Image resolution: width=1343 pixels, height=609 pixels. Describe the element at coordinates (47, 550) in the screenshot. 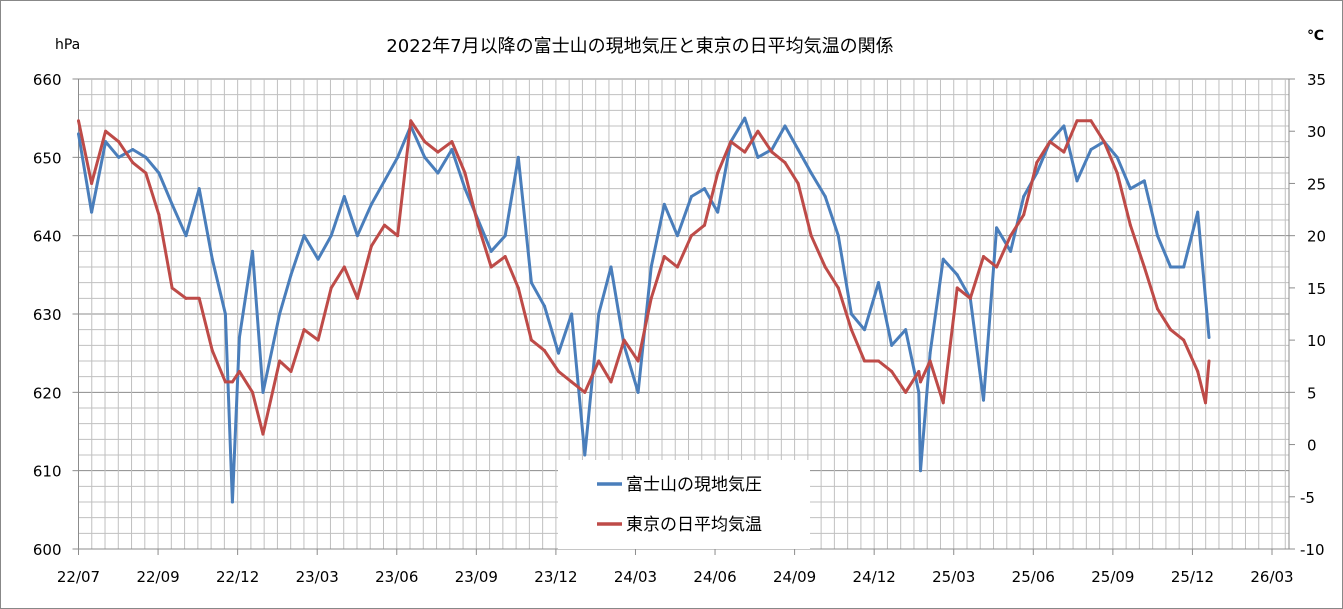

I see `left-tick-label: 600` at that location.